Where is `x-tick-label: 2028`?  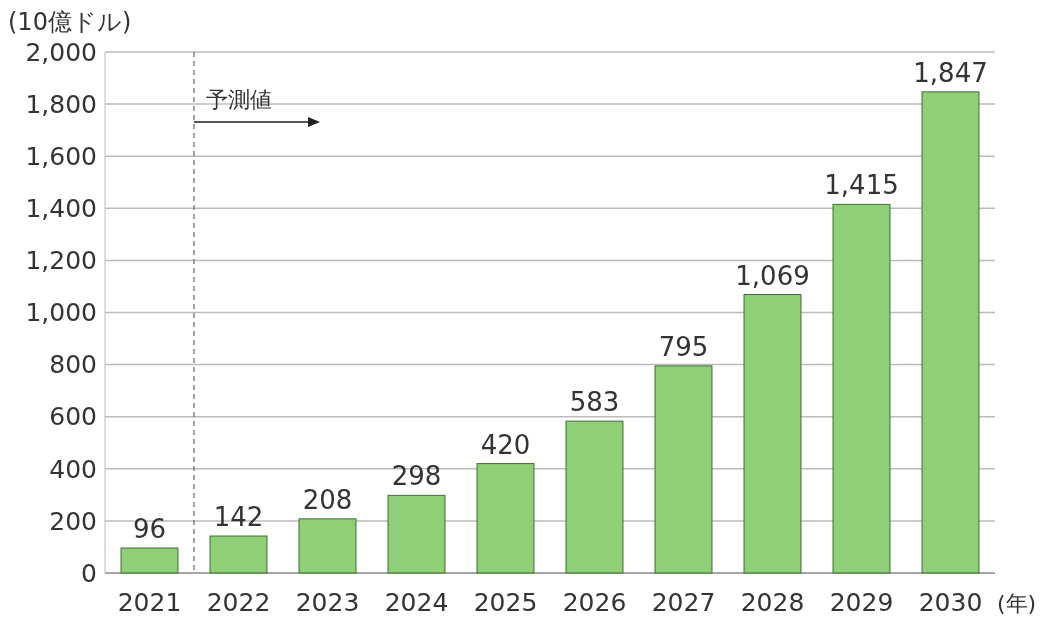 x-tick-label: 2028 is located at coordinates (772, 602).